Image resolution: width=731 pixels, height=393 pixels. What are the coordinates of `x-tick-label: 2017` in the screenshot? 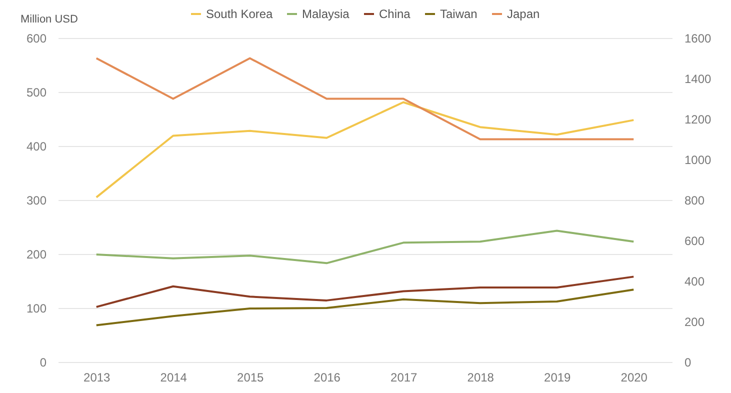 It's located at (404, 377).